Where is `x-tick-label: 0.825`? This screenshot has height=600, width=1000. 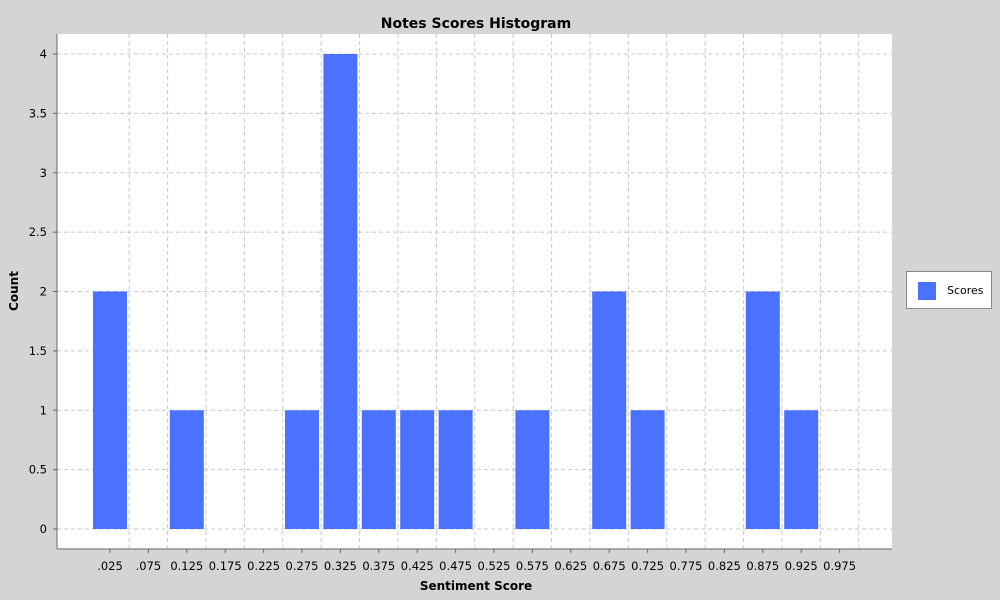
x-tick-label: 0.825 is located at coordinates (724, 566).